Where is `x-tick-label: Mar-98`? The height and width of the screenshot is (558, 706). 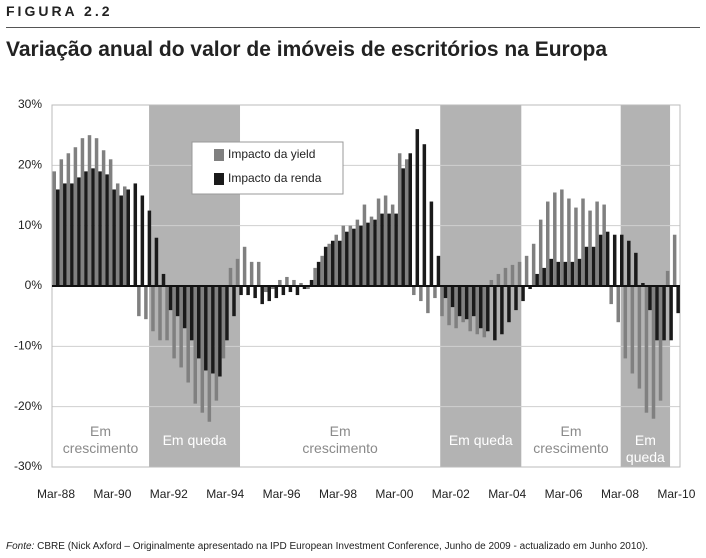
x-tick-label: Mar-98 is located at coordinates (338, 494).